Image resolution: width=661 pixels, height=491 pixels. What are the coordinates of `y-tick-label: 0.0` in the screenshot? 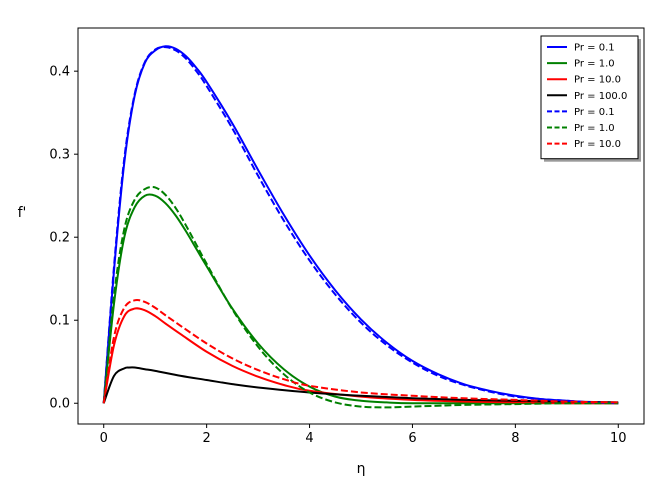 It's located at (59, 404).